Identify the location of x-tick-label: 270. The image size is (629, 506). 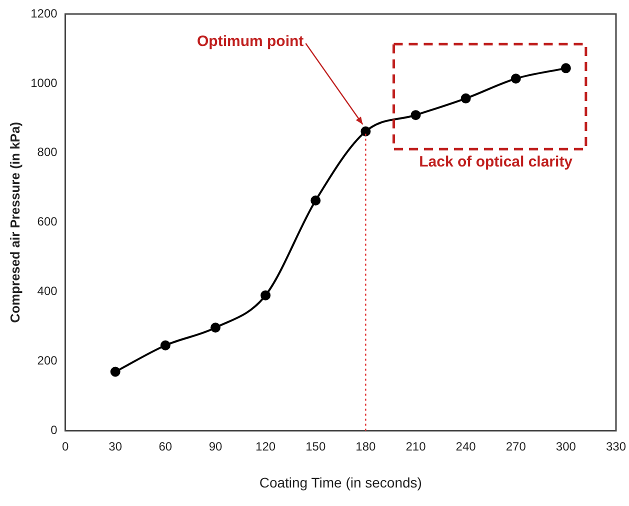
(516, 446).